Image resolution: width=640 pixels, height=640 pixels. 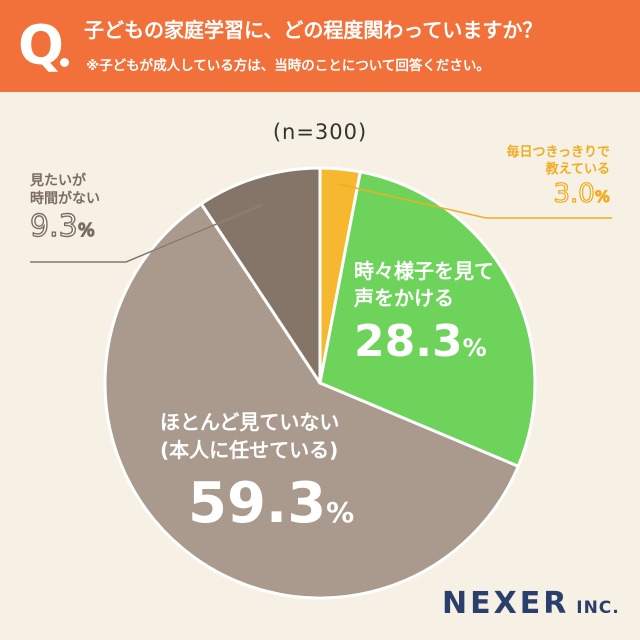 What do you see at coordinates (65, 199) in the screenshot?
I see `slice-label-line2: 時間がない` at bounding box center [65, 199].